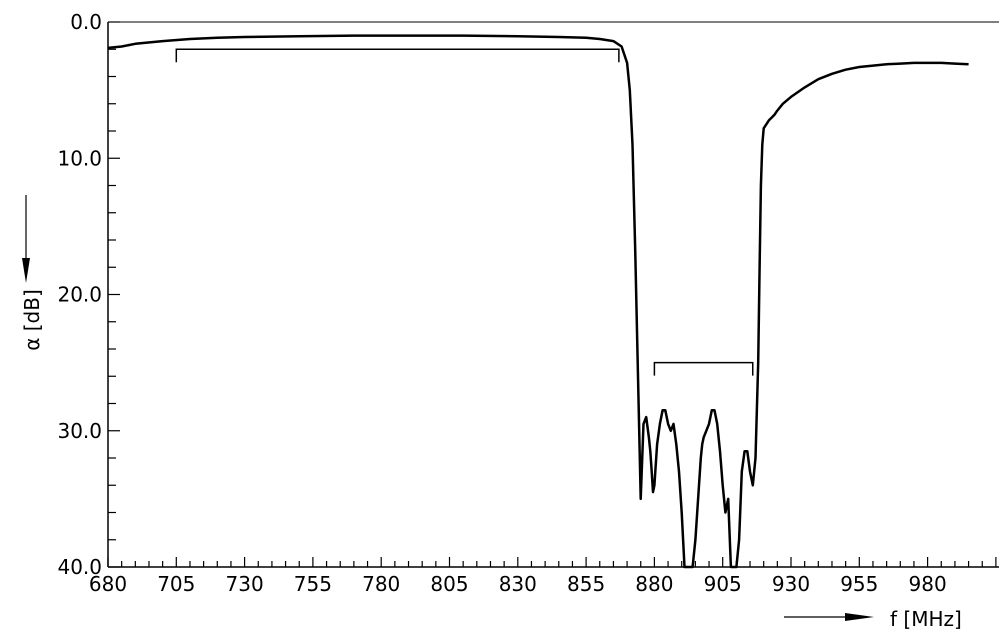  I want to click on y-tick-label: 0.0, so click(86, 22).